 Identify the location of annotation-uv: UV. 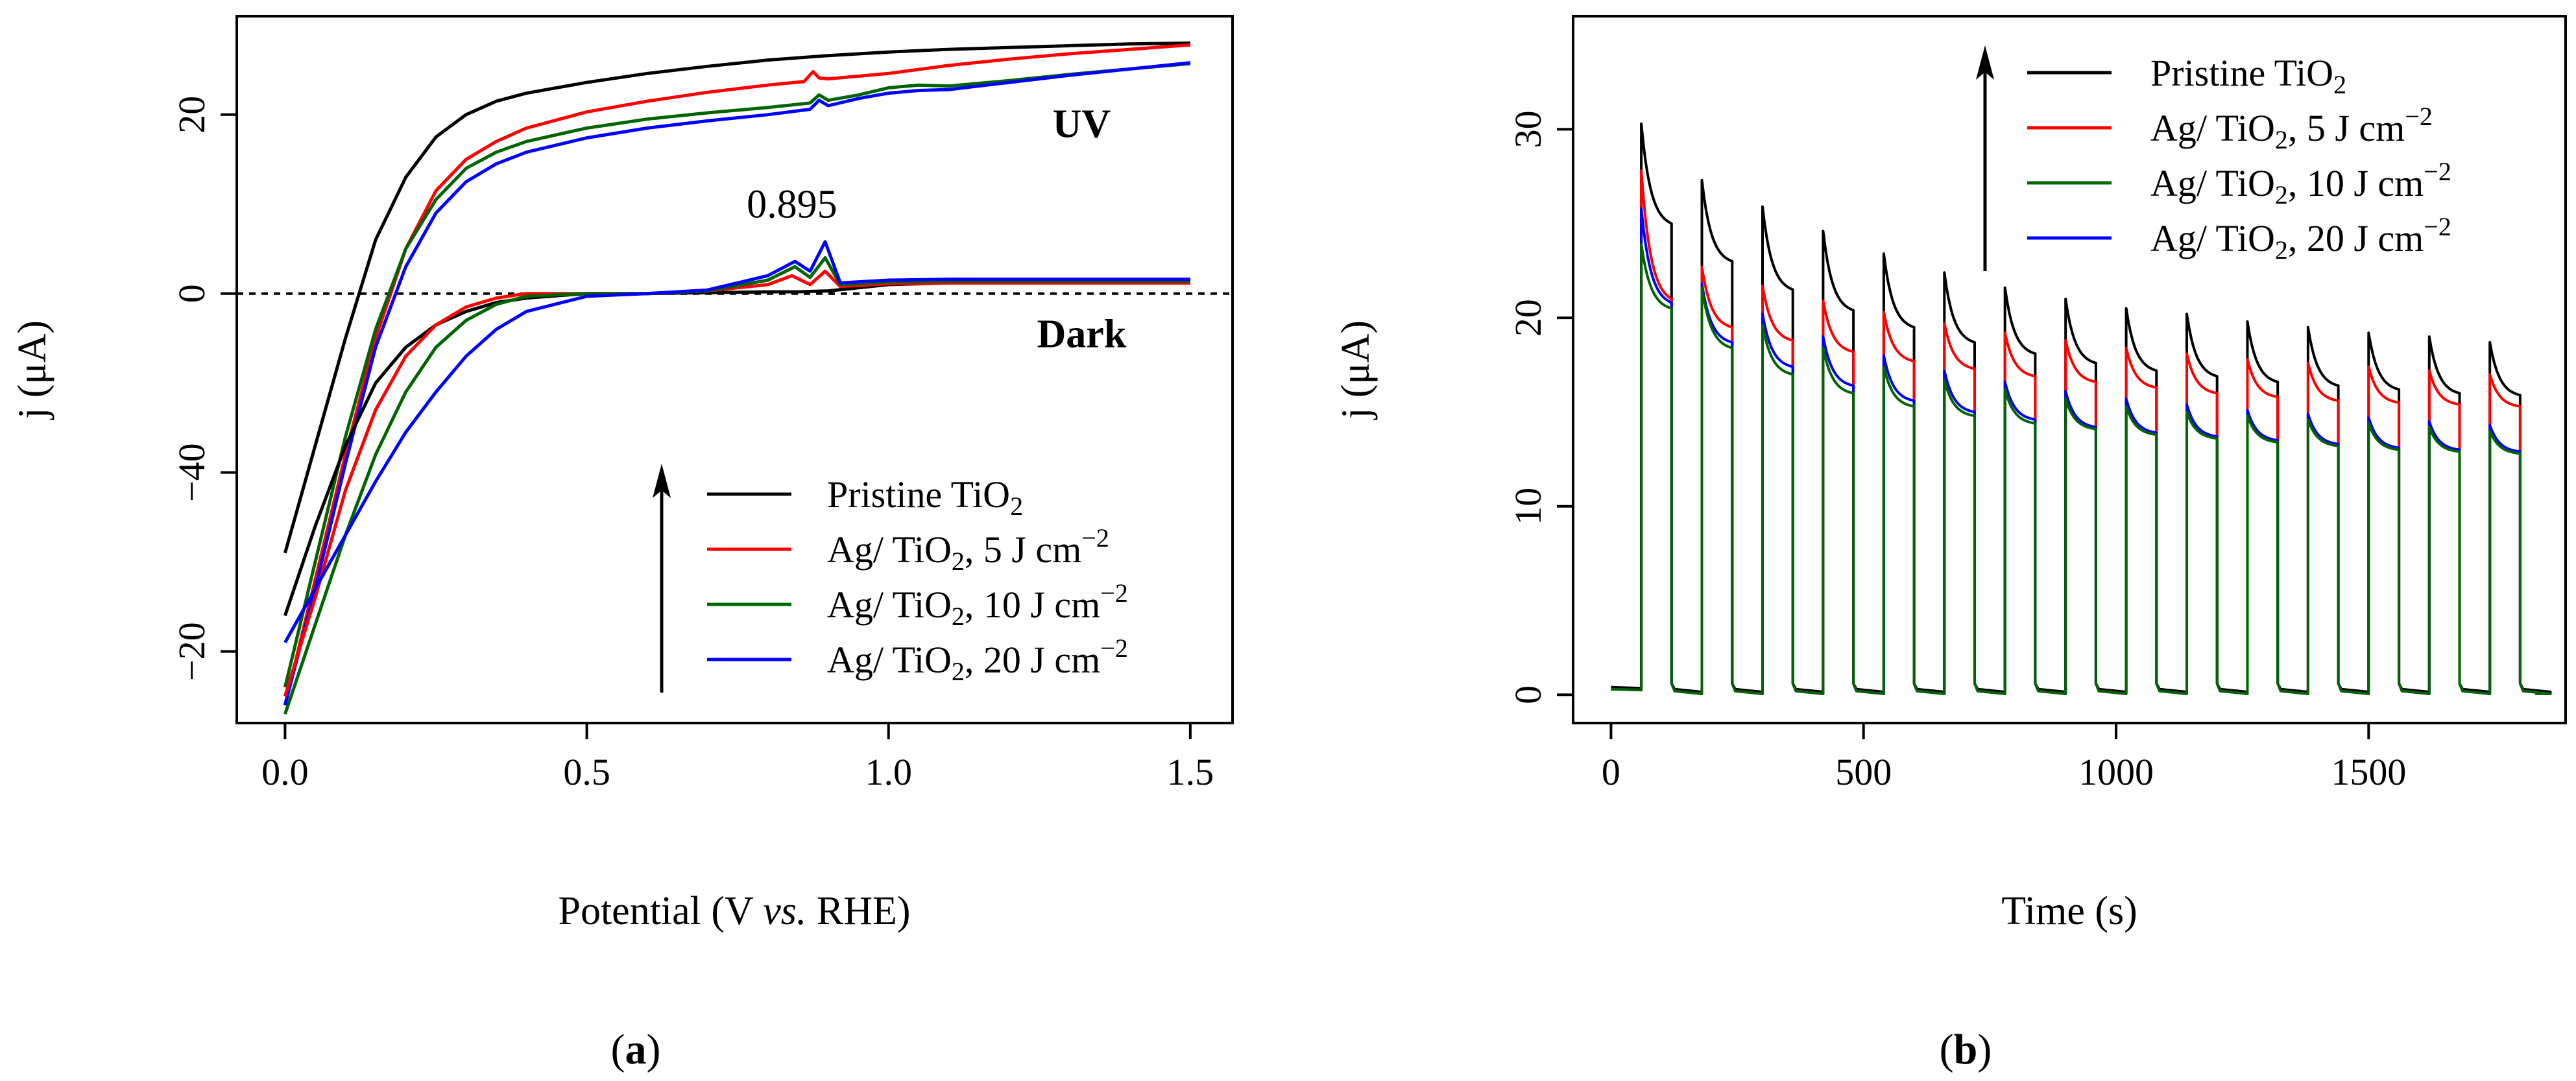
(1082, 124).